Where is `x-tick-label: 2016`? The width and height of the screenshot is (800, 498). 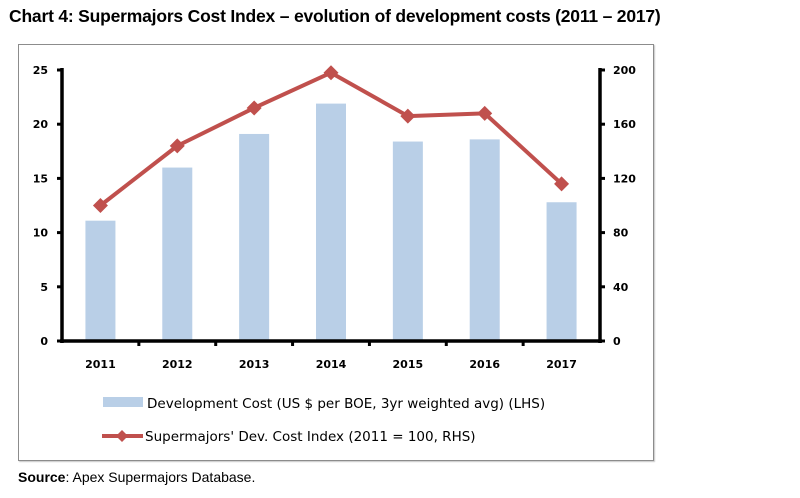 x-tick-label: 2016 is located at coordinates (484, 364).